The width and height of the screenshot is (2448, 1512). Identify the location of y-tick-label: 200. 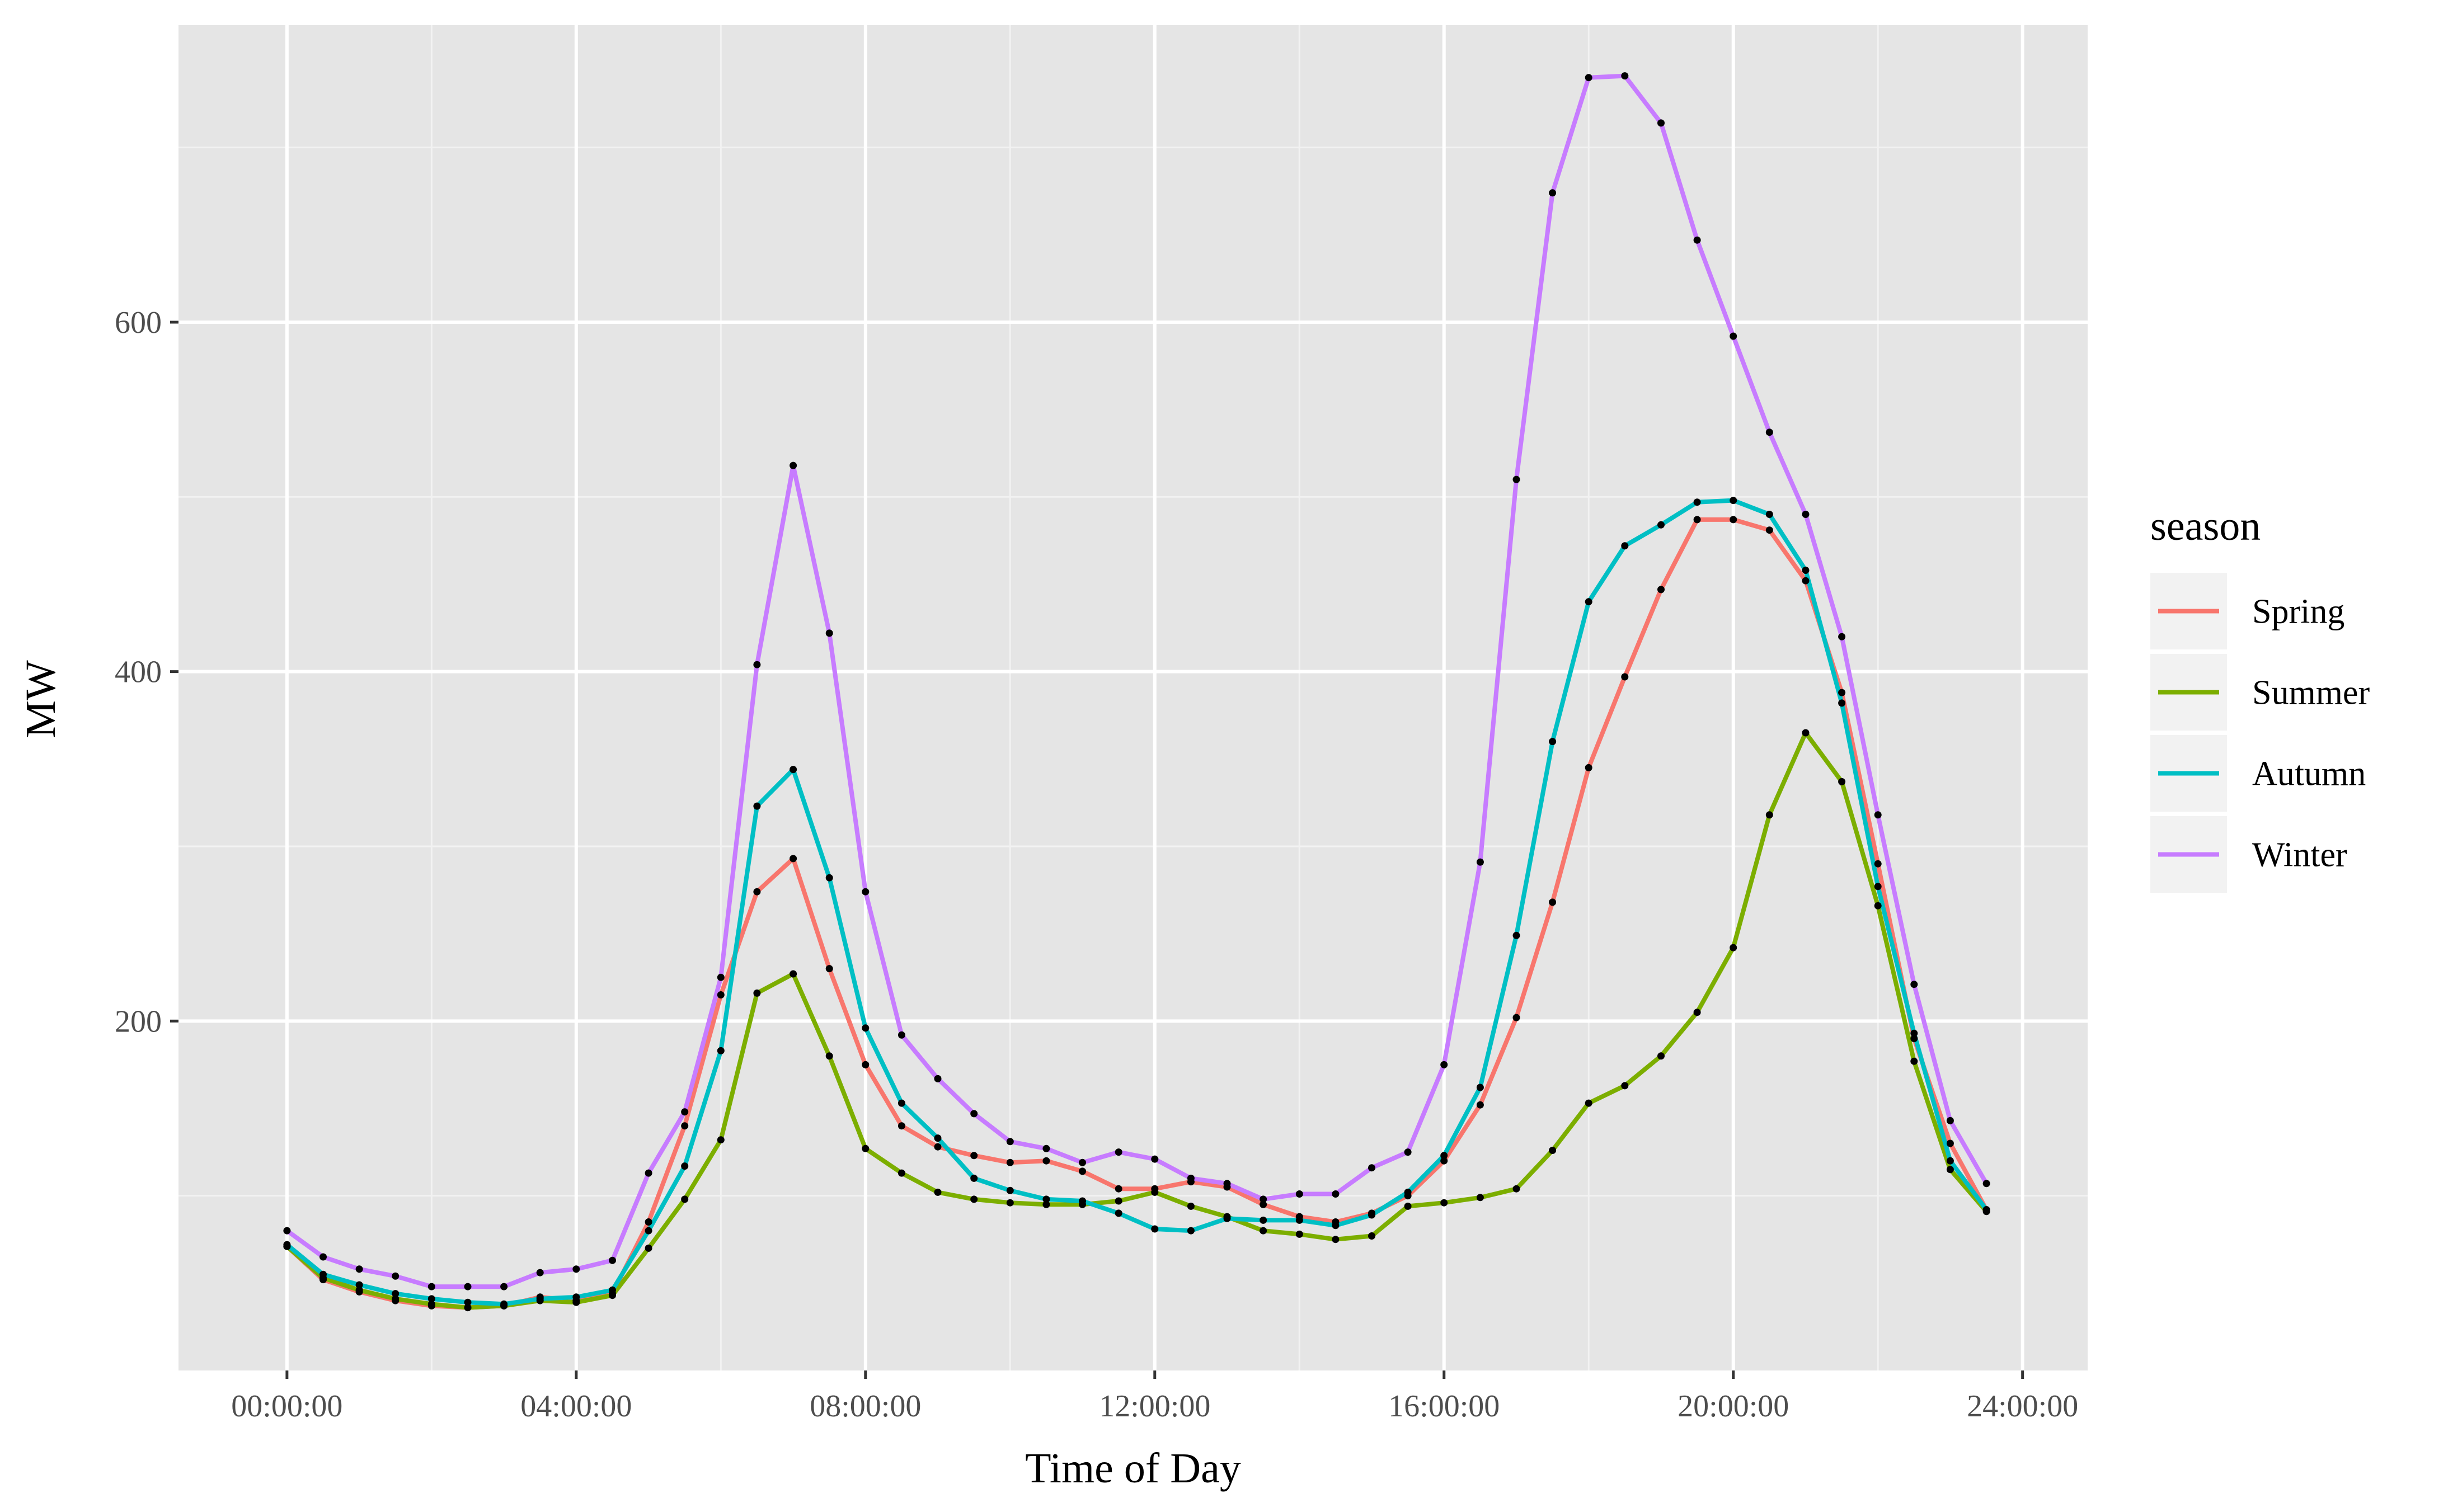
(138, 1022).